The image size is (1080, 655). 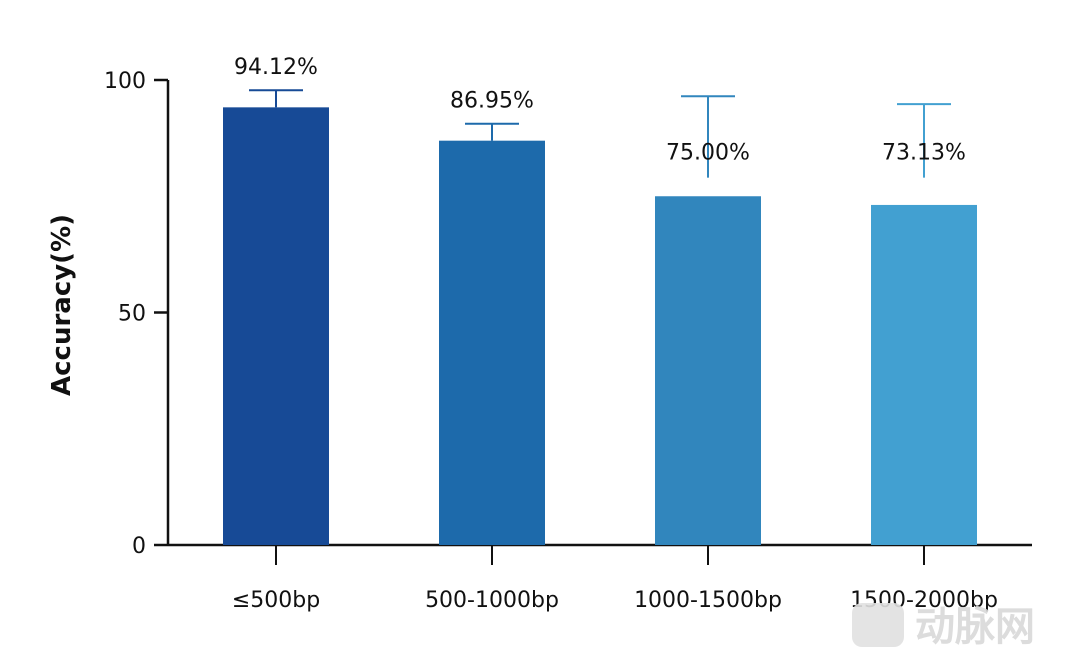 I want to click on value-label: 73.13%, so click(x=924, y=153).